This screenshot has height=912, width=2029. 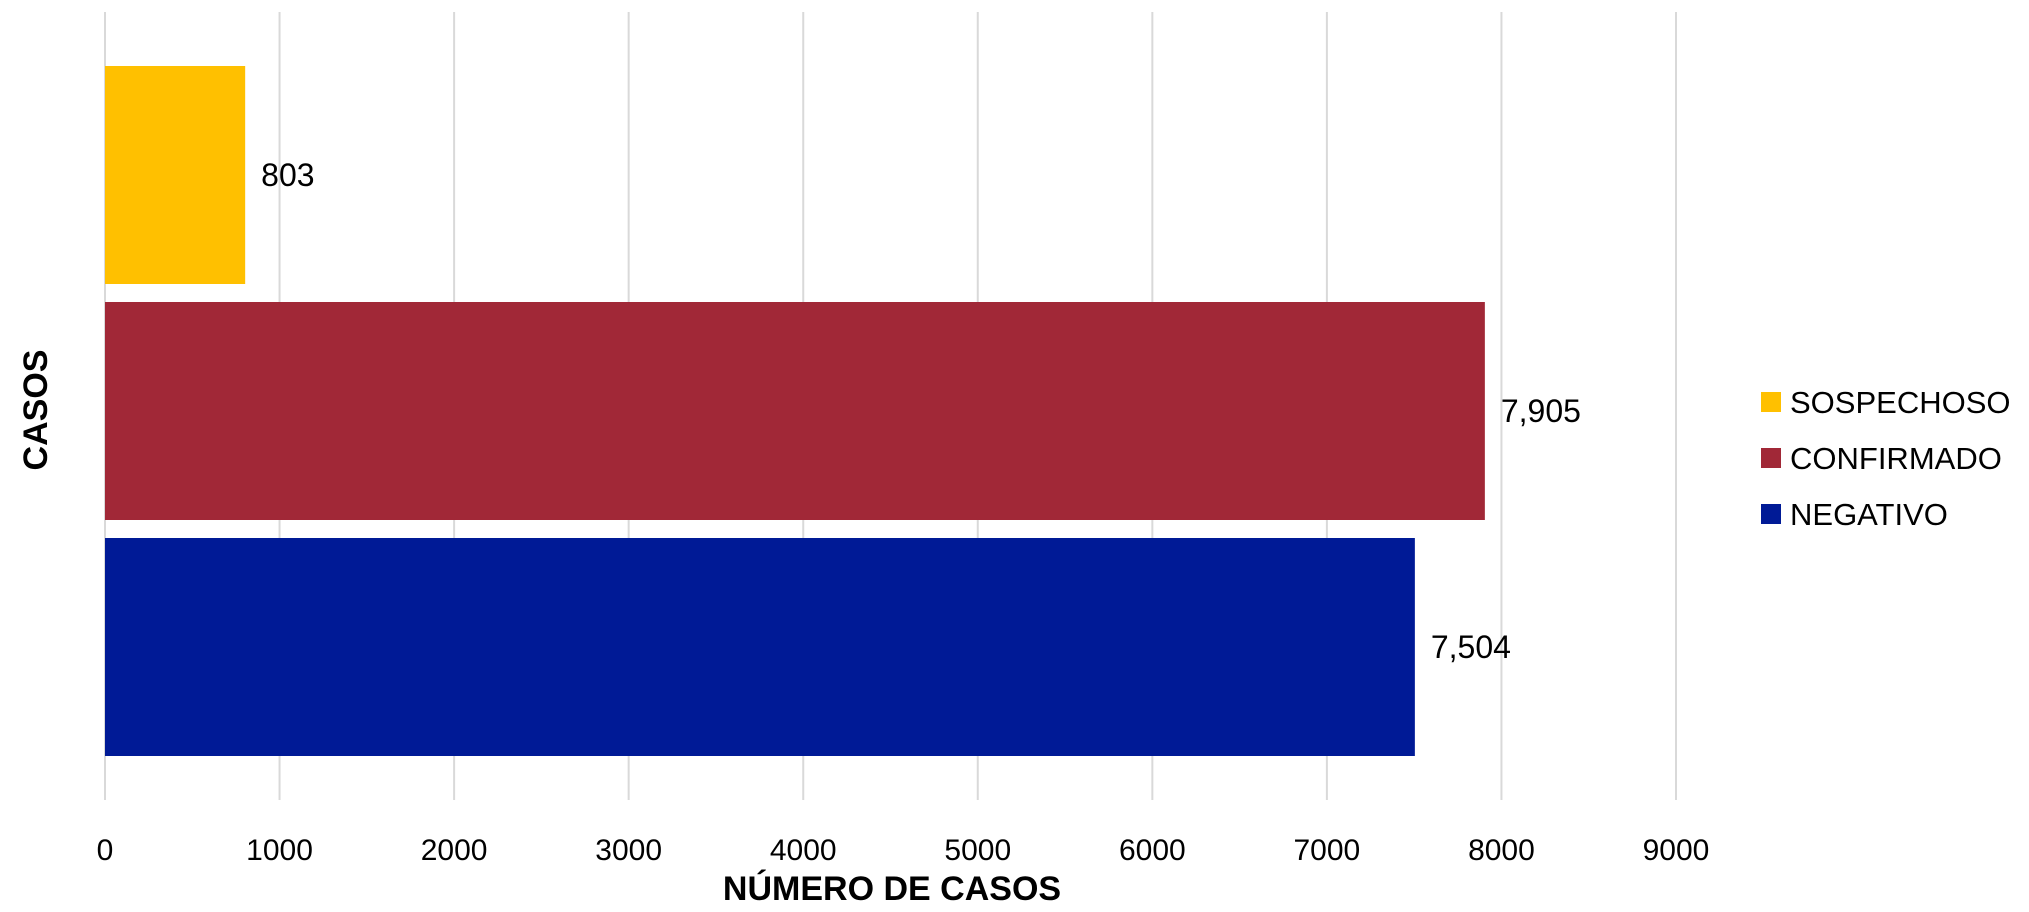 I want to click on legend-label-sospechoso: SOSPECHOSO, so click(x=1900, y=402).